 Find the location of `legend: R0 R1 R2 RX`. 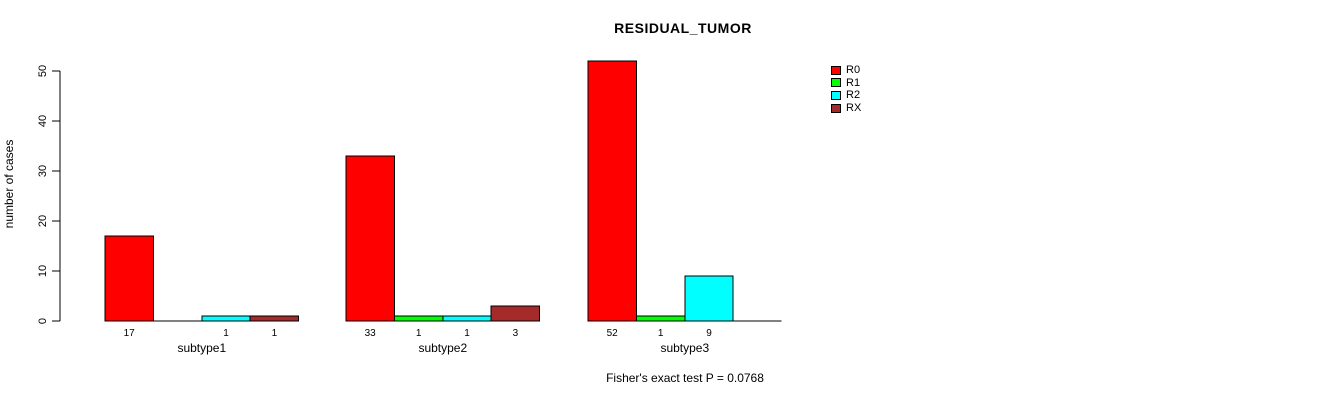

legend: R0 R1 R2 RX is located at coordinates (846, 89).